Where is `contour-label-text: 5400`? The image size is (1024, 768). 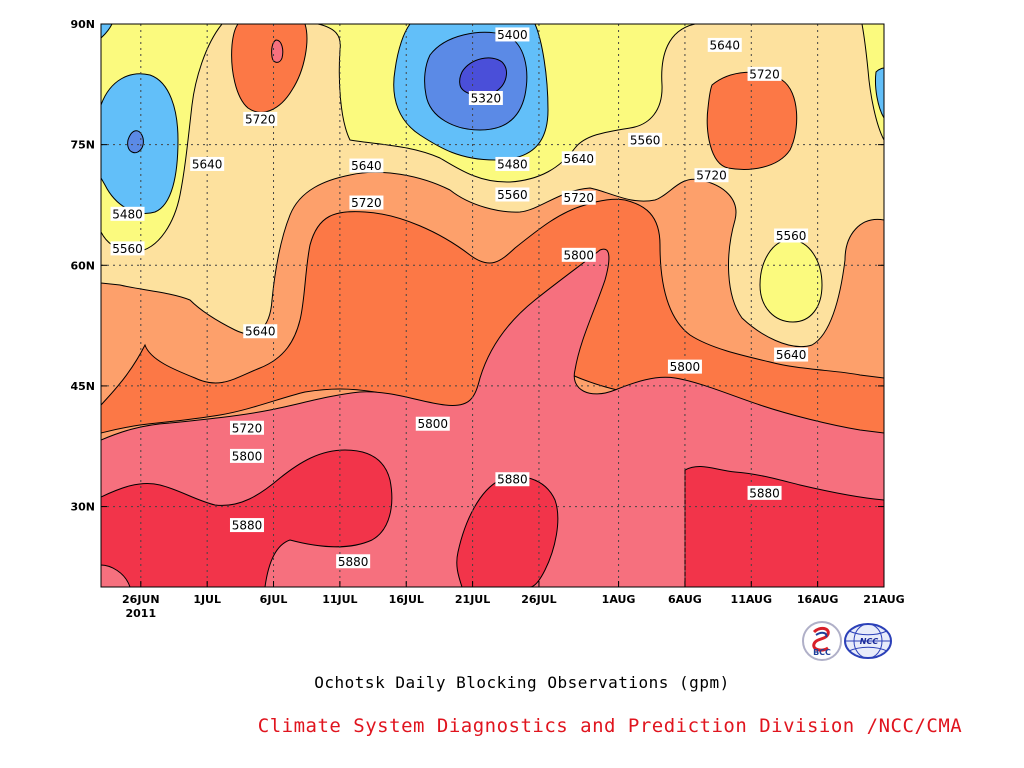 contour-label-text: 5400 is located at coordinates (512, 35).